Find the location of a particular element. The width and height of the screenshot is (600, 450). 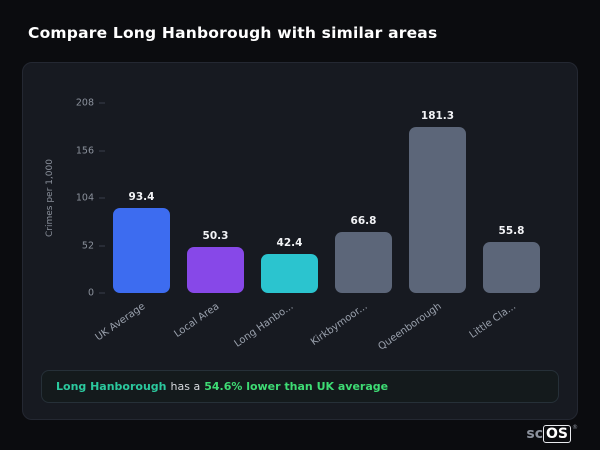

y-tick-label: 104 is located at coordinates (84, 198).